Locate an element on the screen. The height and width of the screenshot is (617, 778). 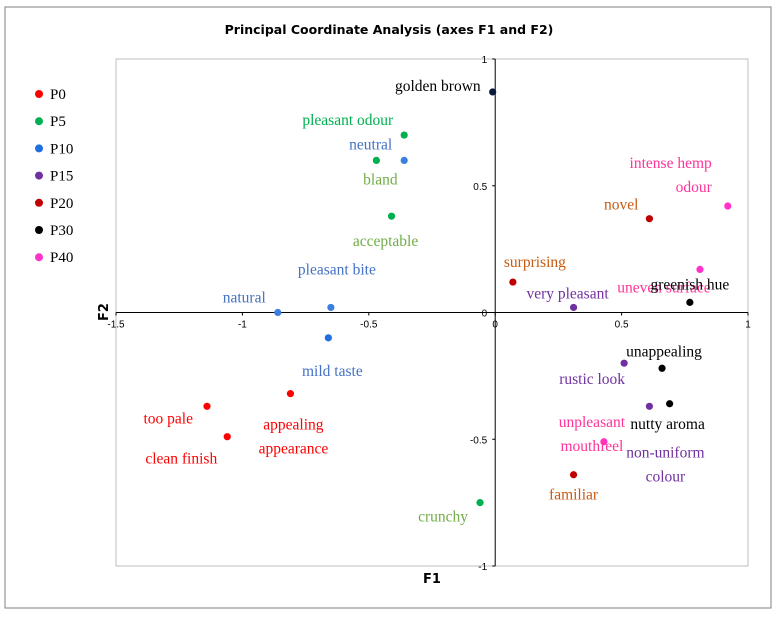
y-tick-label: 1 is located at coordinates (485, 60).